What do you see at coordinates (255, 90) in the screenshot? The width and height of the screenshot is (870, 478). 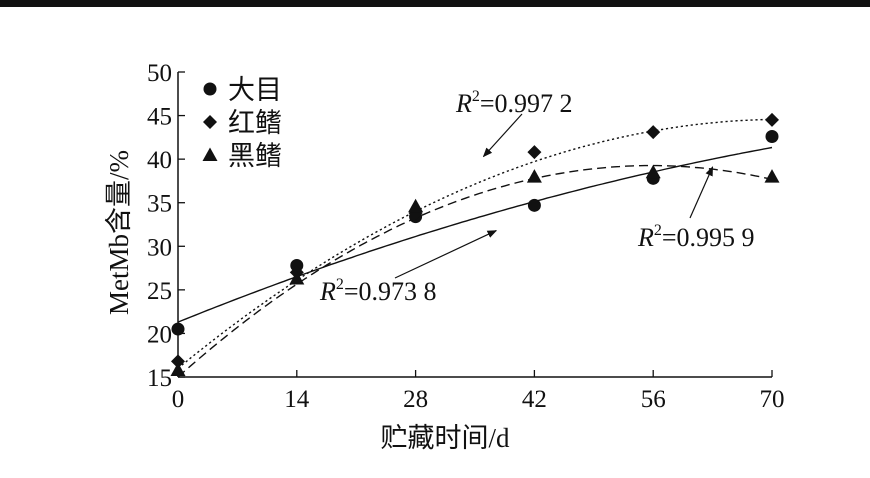 I see `legend-label: 大目` at bounding box center [255, 90].